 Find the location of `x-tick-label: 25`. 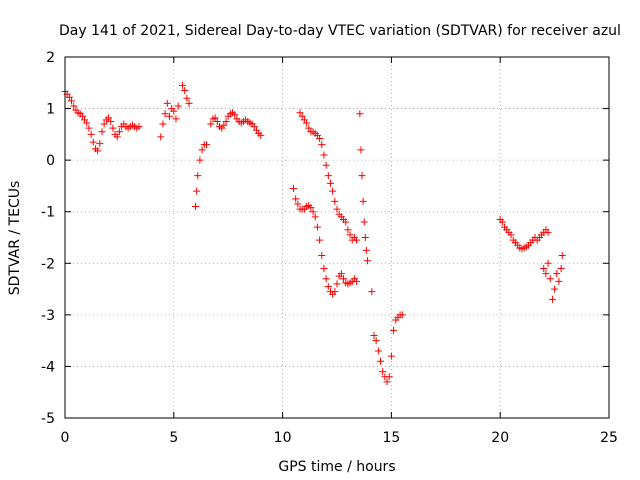

x-tick-label: 25 is located at coordinates (609, 438).